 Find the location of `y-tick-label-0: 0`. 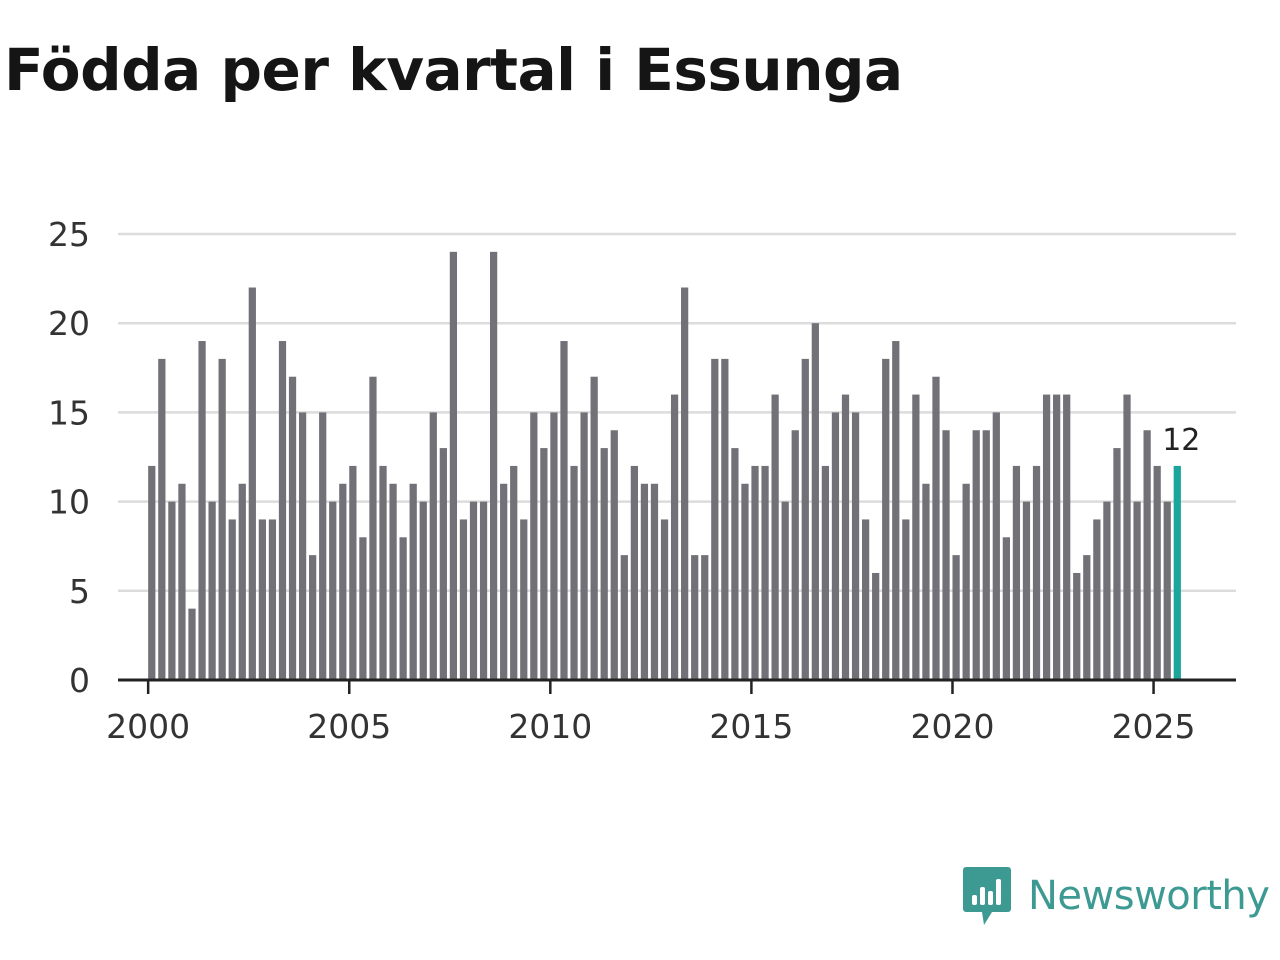

y-tick-label-0: 0 is located at coordinates (79, 680).